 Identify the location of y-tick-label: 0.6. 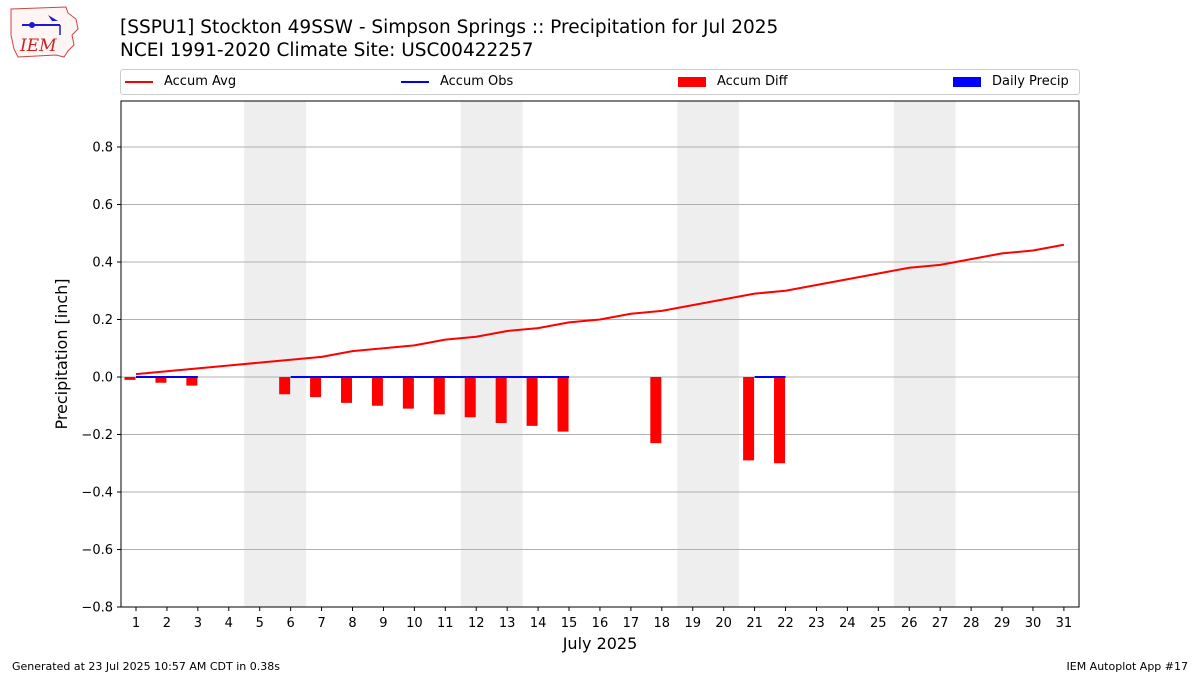
(102, 205).